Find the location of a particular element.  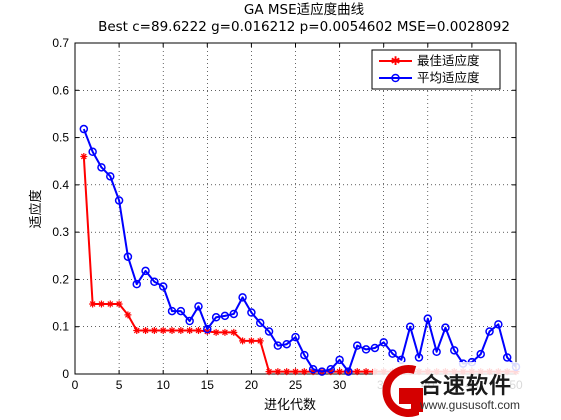

x-tick-label: 10 is located at coordinates (164, 385).